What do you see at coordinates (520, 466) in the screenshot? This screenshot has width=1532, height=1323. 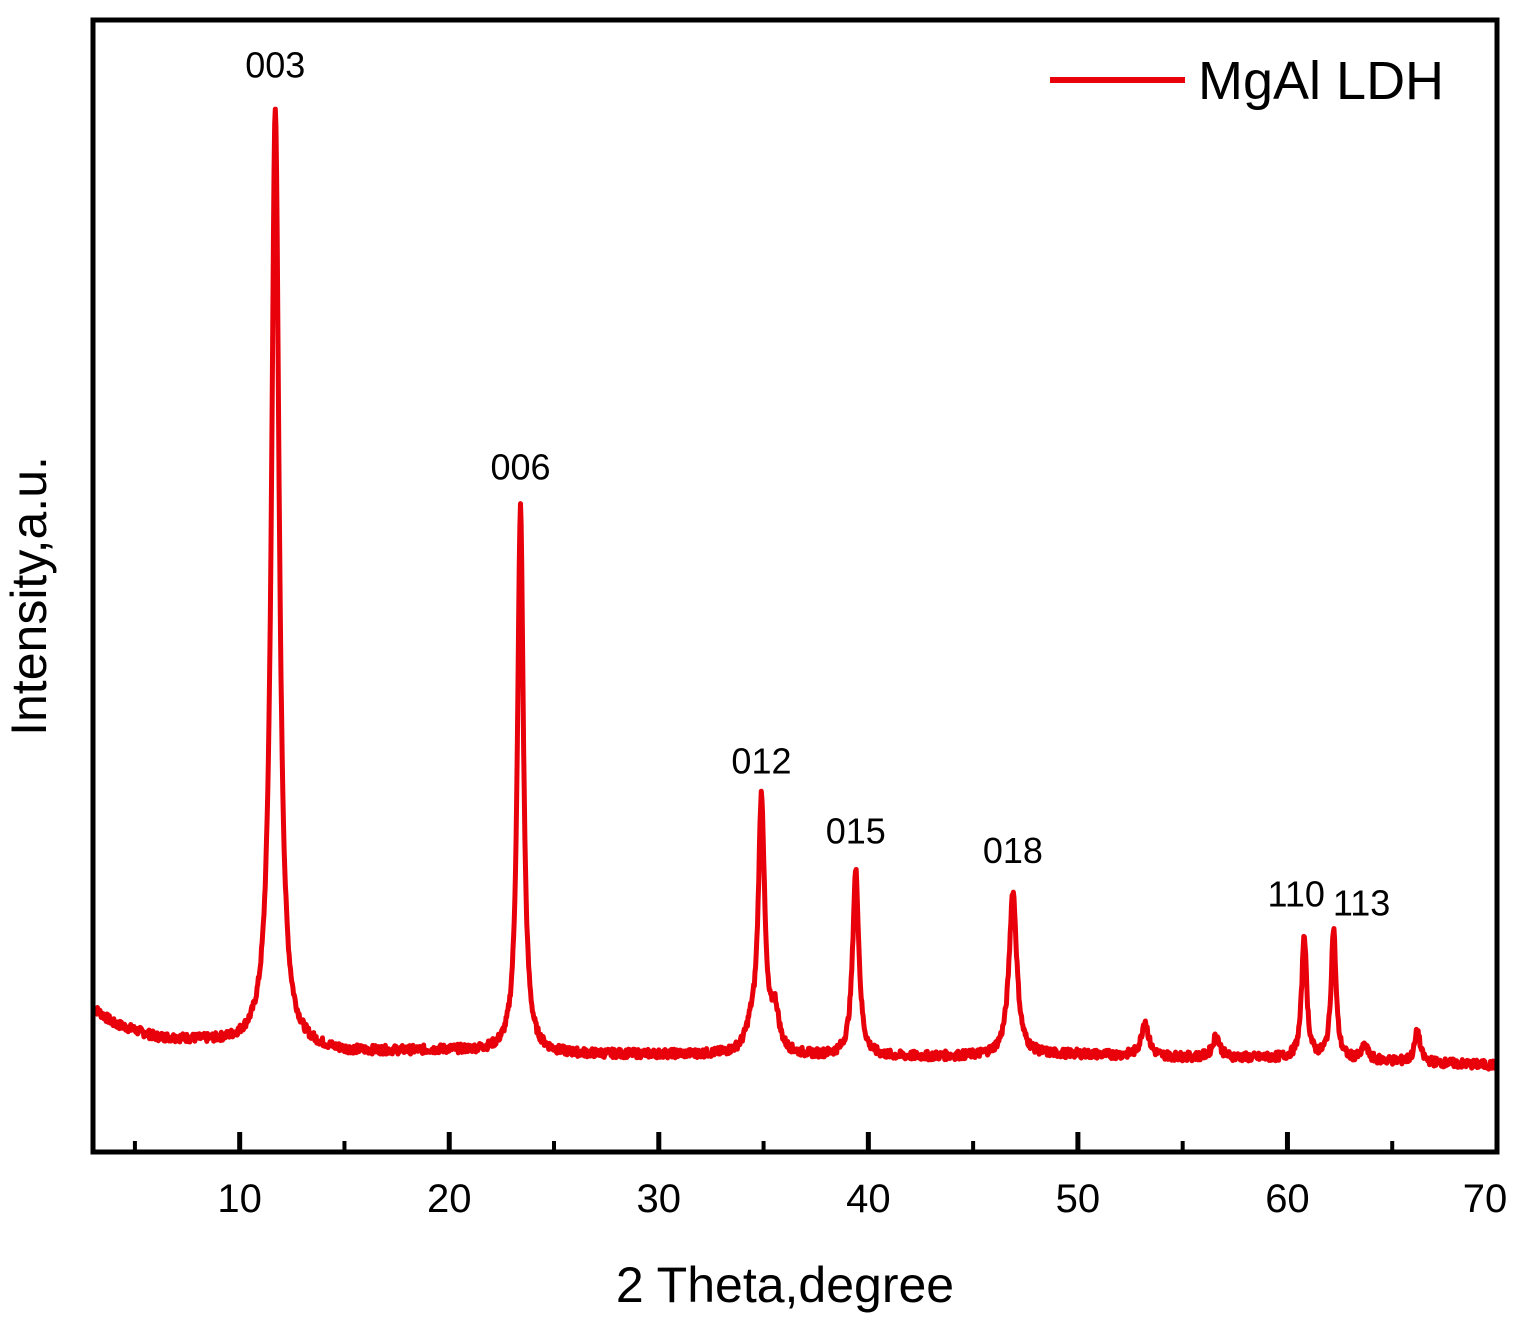 I see `peak-label-006: 006` at bounding box center [520, 466].